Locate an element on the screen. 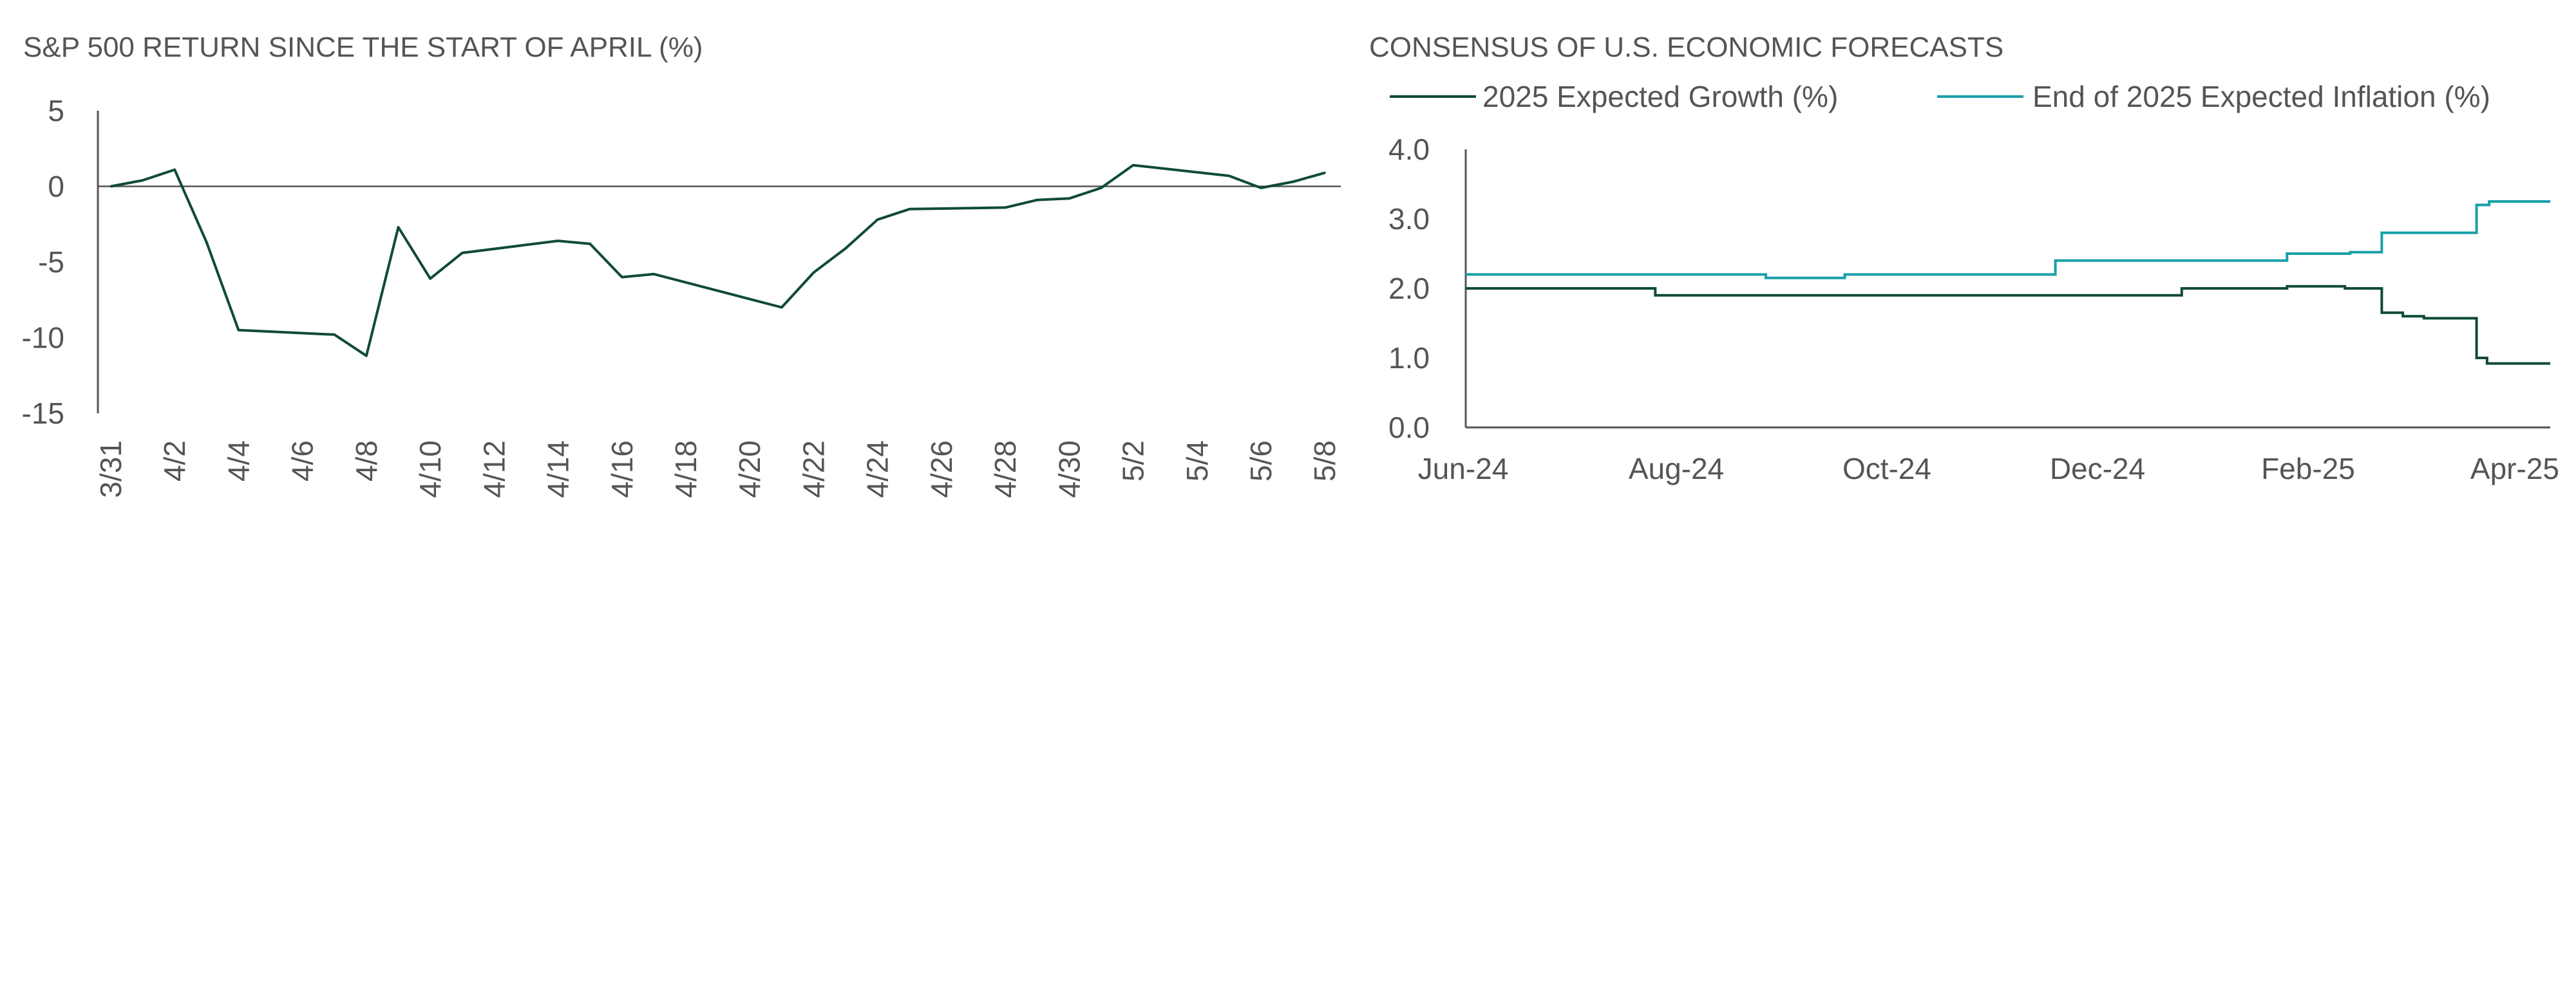 The height and width of the screenshot is (992, 2576). sp500-x-tick-label: 5/8 is located at coordinates (1324, 461).